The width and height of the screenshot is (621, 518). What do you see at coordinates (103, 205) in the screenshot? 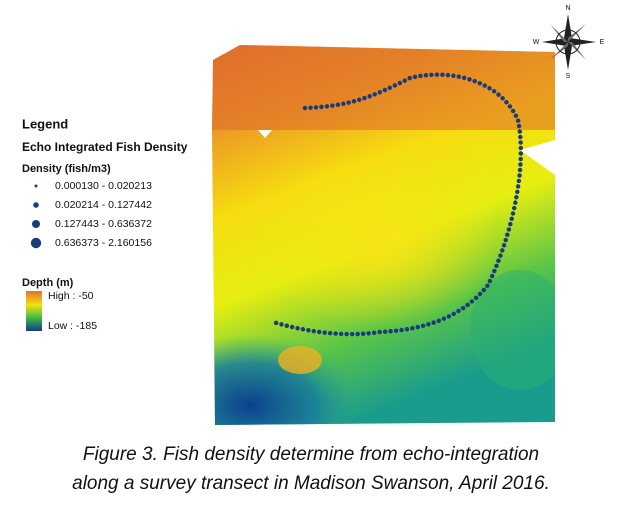
I see `legend-class: 0.020214 - 0.127442` at bounding box center [103, 205].